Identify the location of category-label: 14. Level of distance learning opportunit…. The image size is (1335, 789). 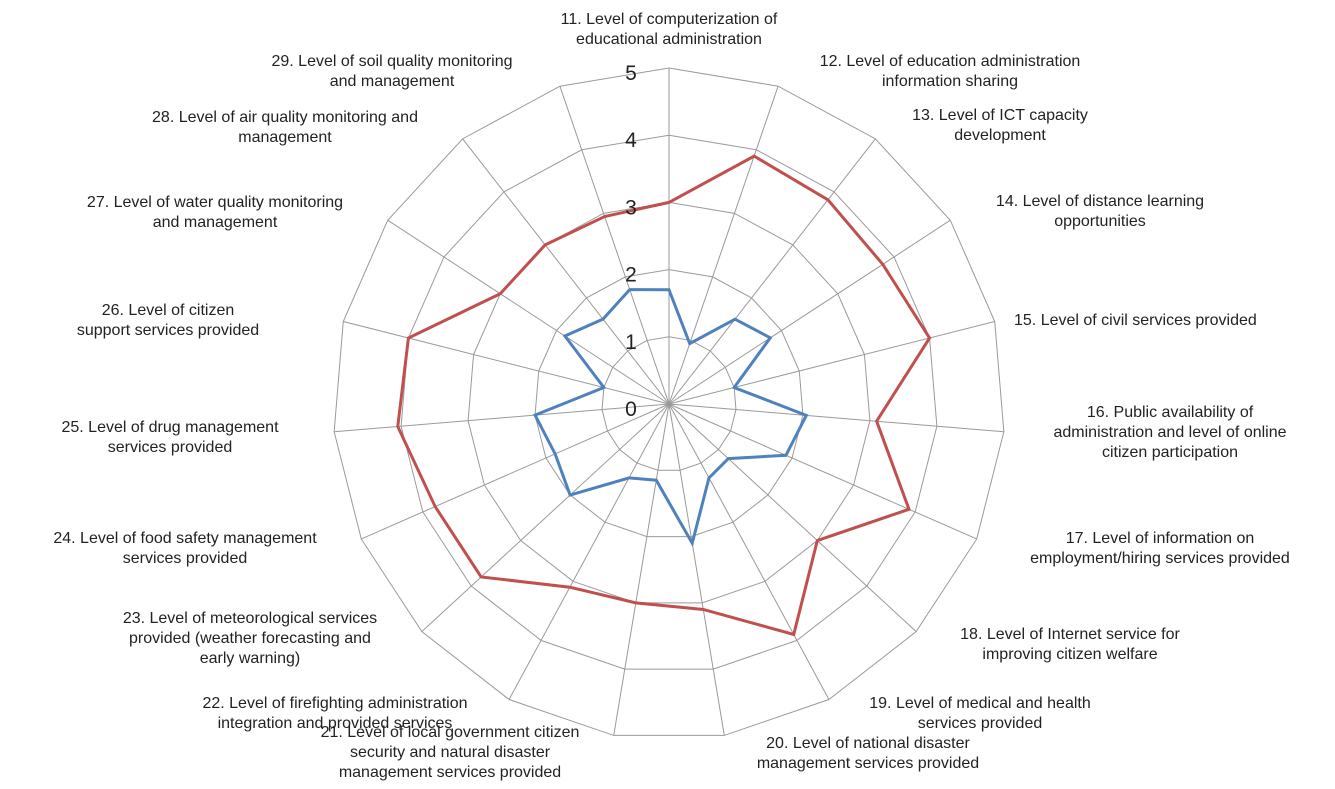
(1100, 211).